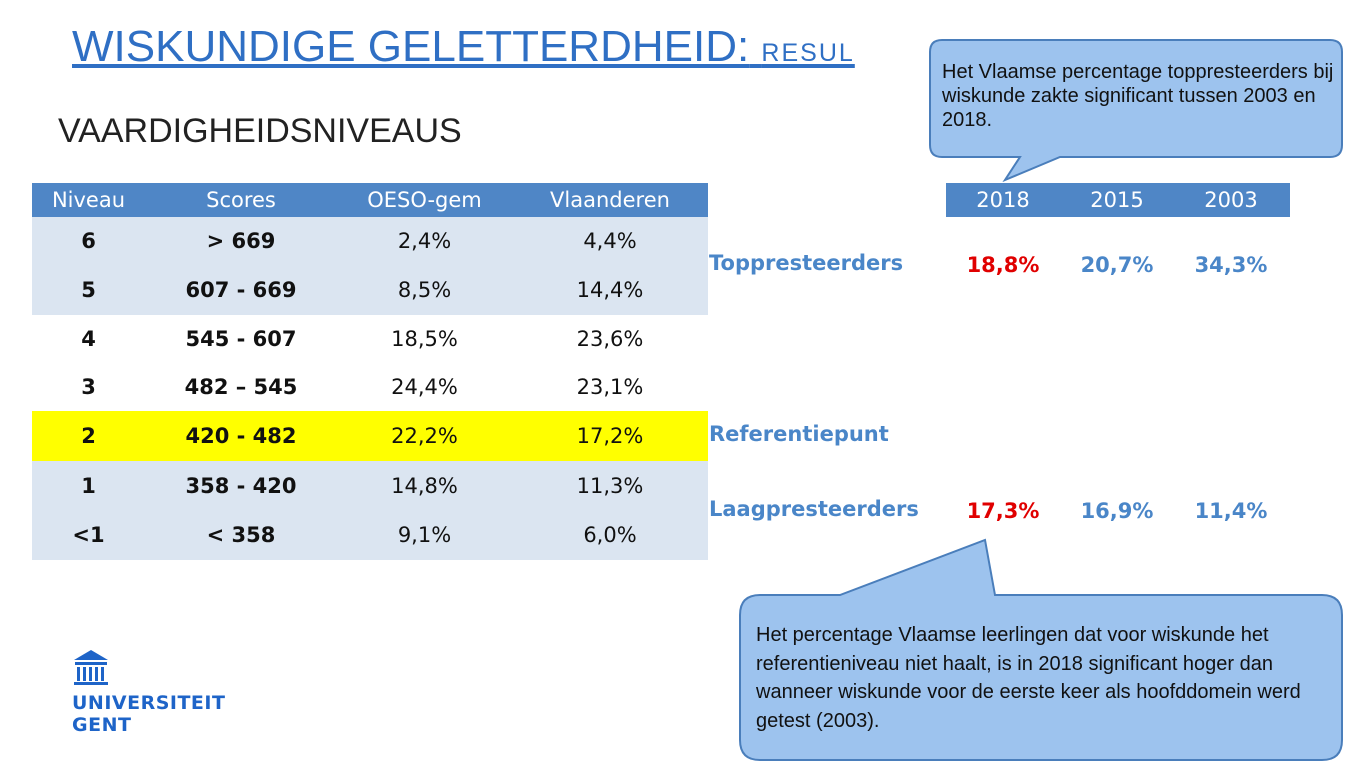 Image resolution: width=1365 pixels, height=768 pixels. I want to click on header-cell: 2015, so click(1117, 200).